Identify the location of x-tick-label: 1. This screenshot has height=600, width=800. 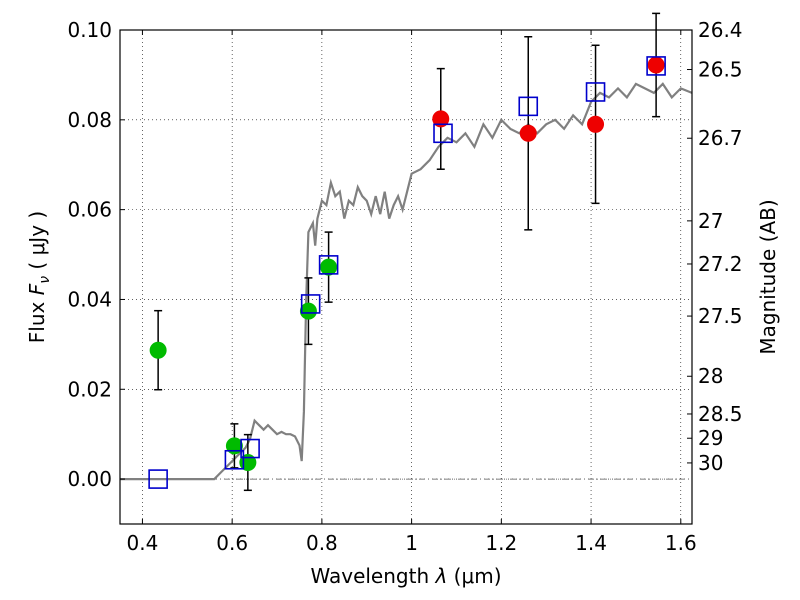
(411, 543).